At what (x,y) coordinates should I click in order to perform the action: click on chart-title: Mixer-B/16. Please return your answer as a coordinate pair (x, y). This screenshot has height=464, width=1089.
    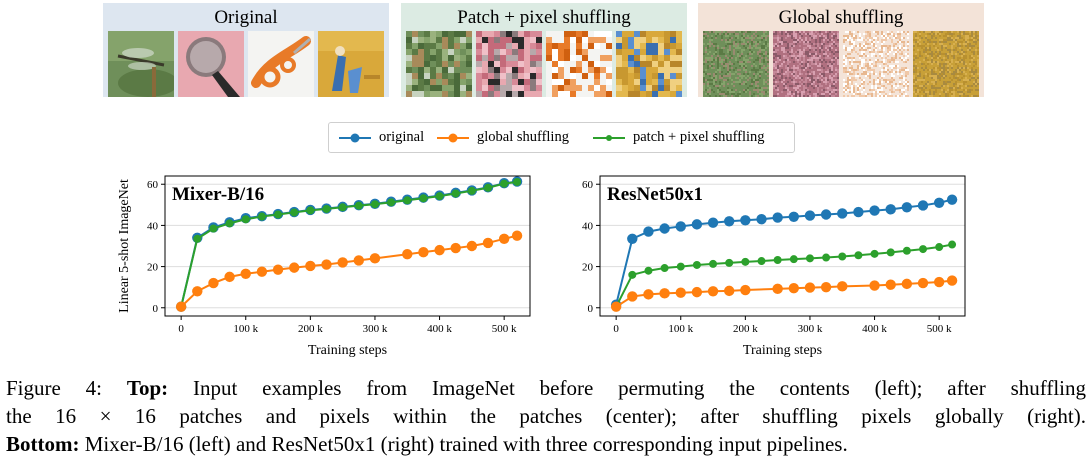
    Looking at the image, I should click on (218, 194).